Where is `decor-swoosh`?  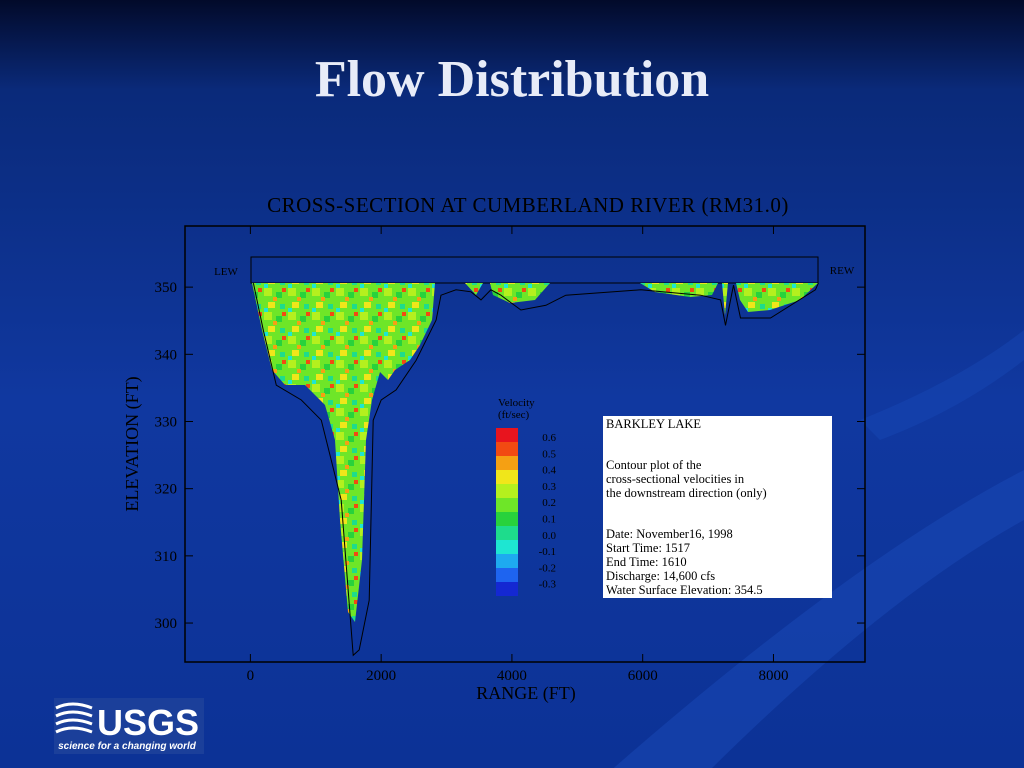 decor-swoosh is located at coordinates (942, 385).